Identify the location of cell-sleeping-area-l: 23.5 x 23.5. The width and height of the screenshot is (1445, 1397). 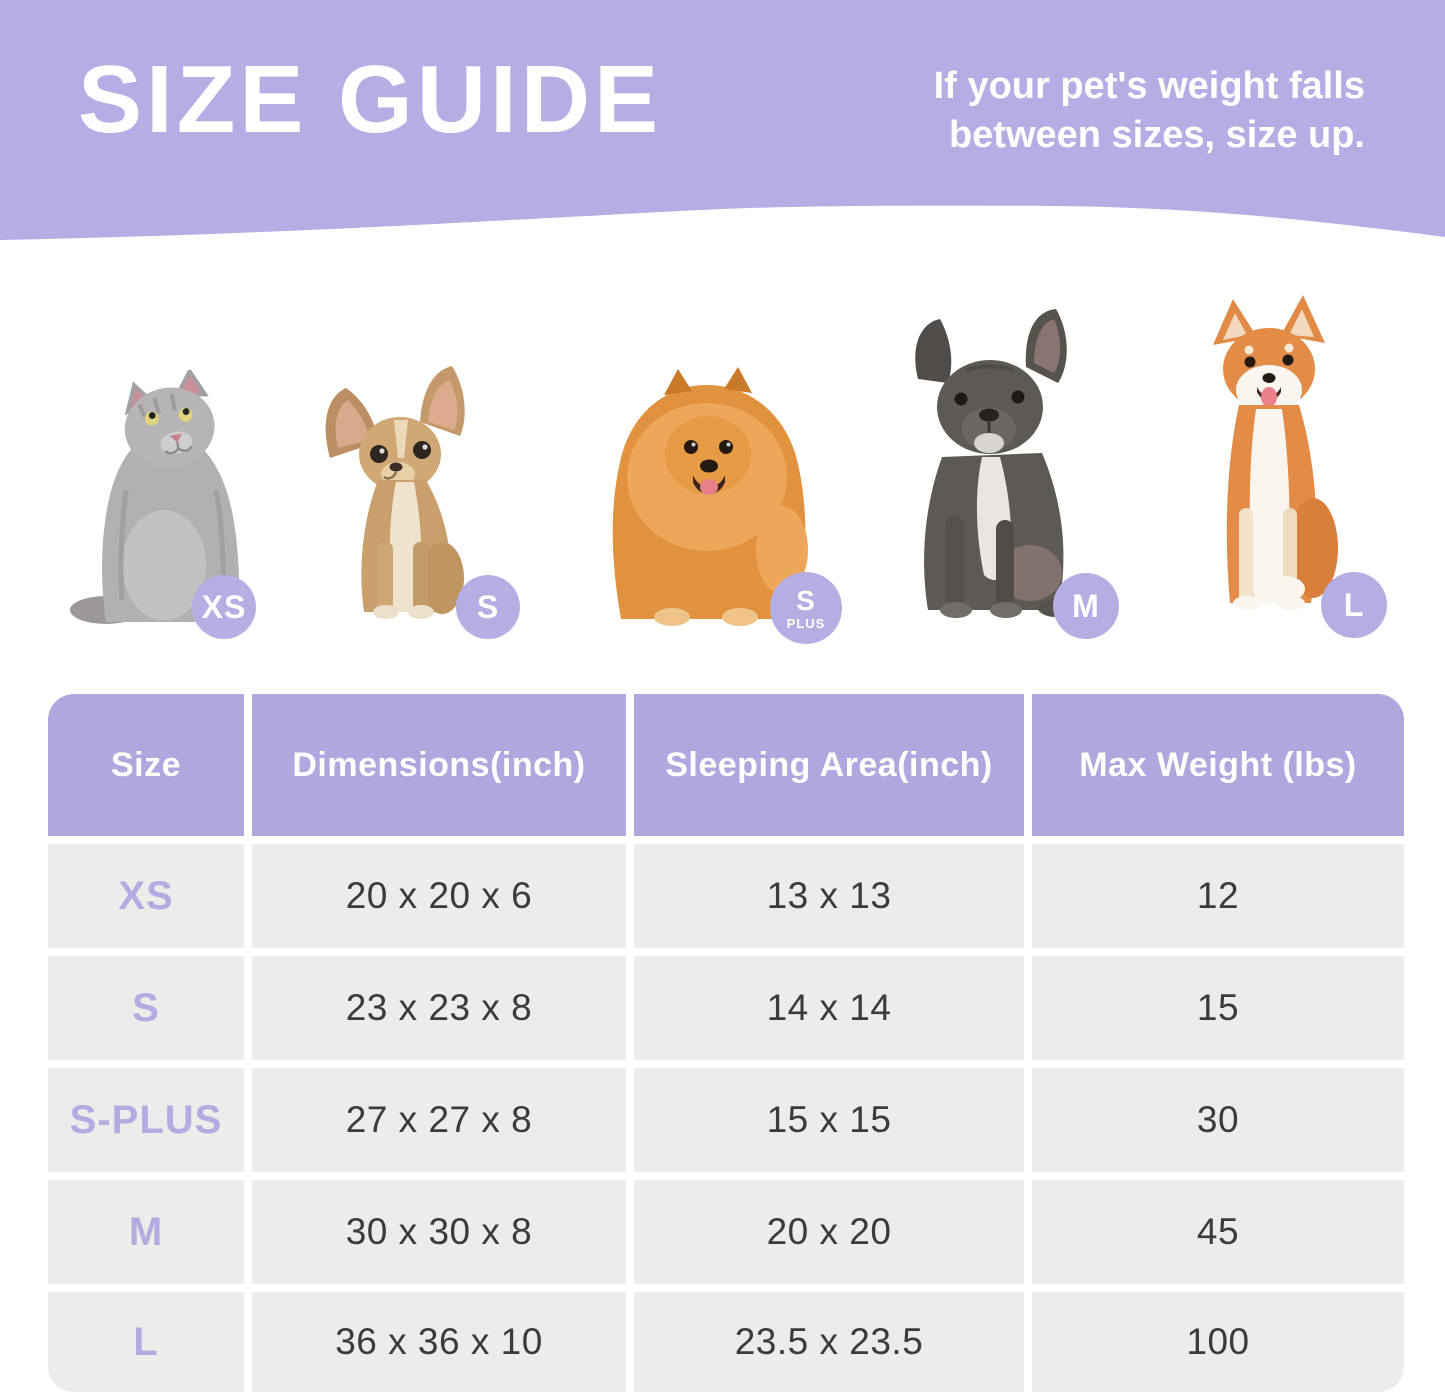
(829, 1342).